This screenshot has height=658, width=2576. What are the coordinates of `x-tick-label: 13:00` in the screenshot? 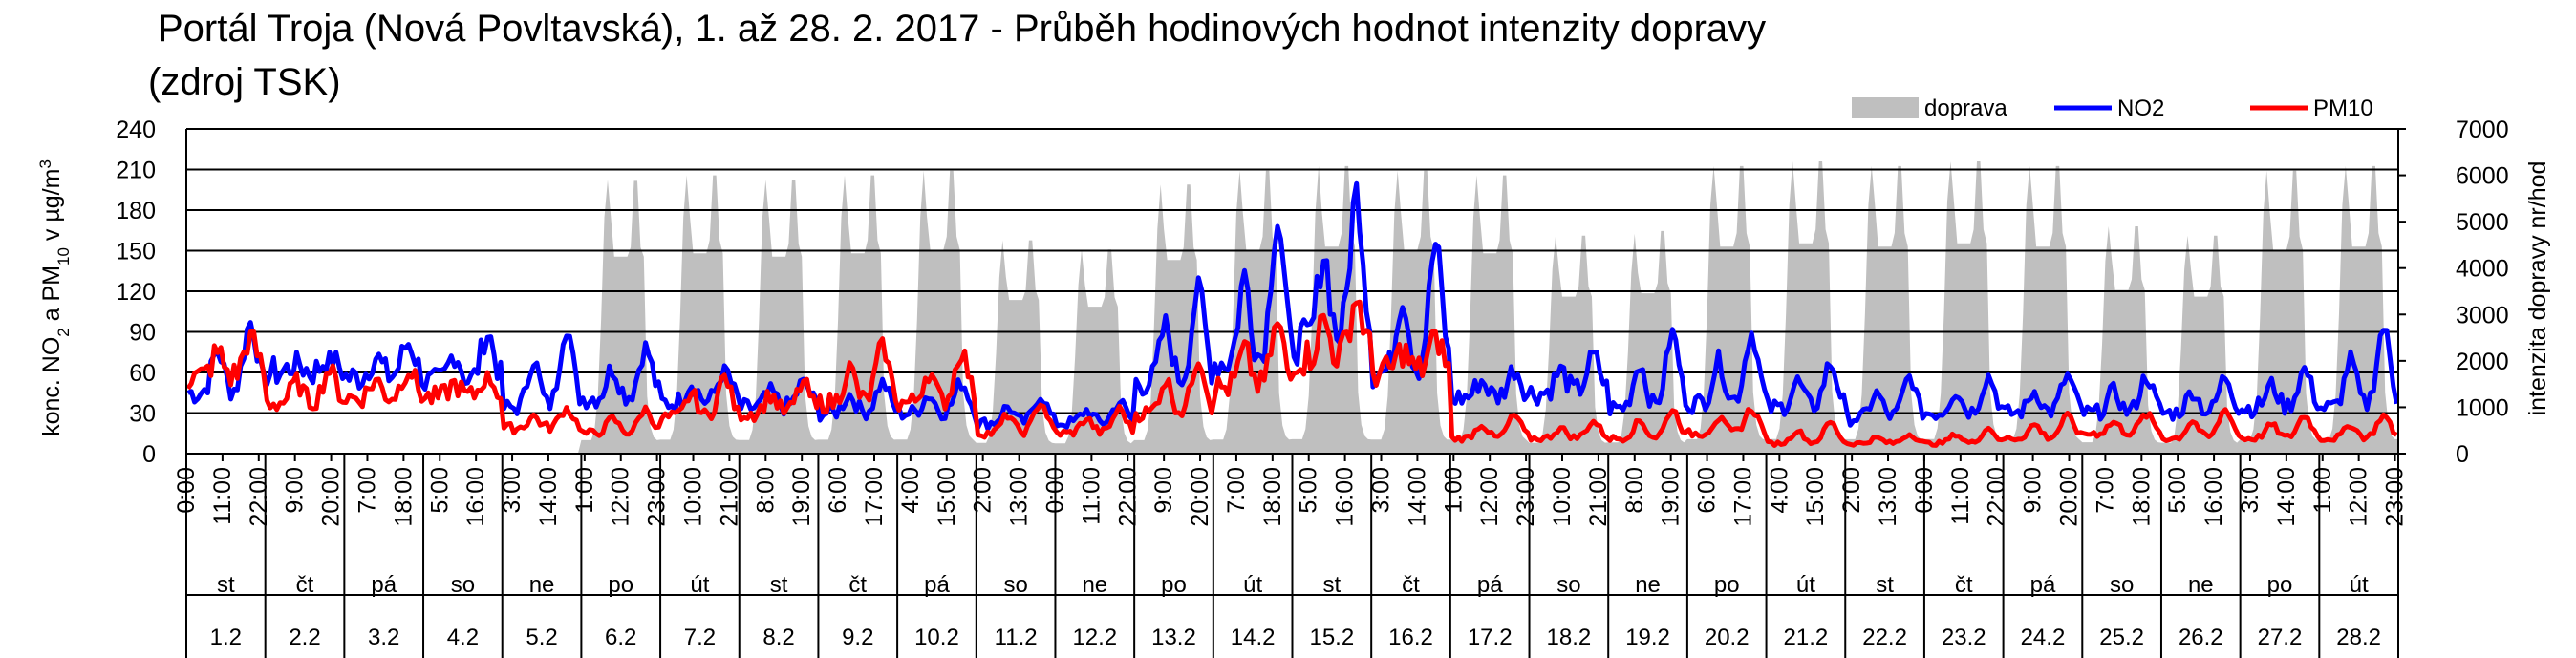 It's located at (1019, 497).